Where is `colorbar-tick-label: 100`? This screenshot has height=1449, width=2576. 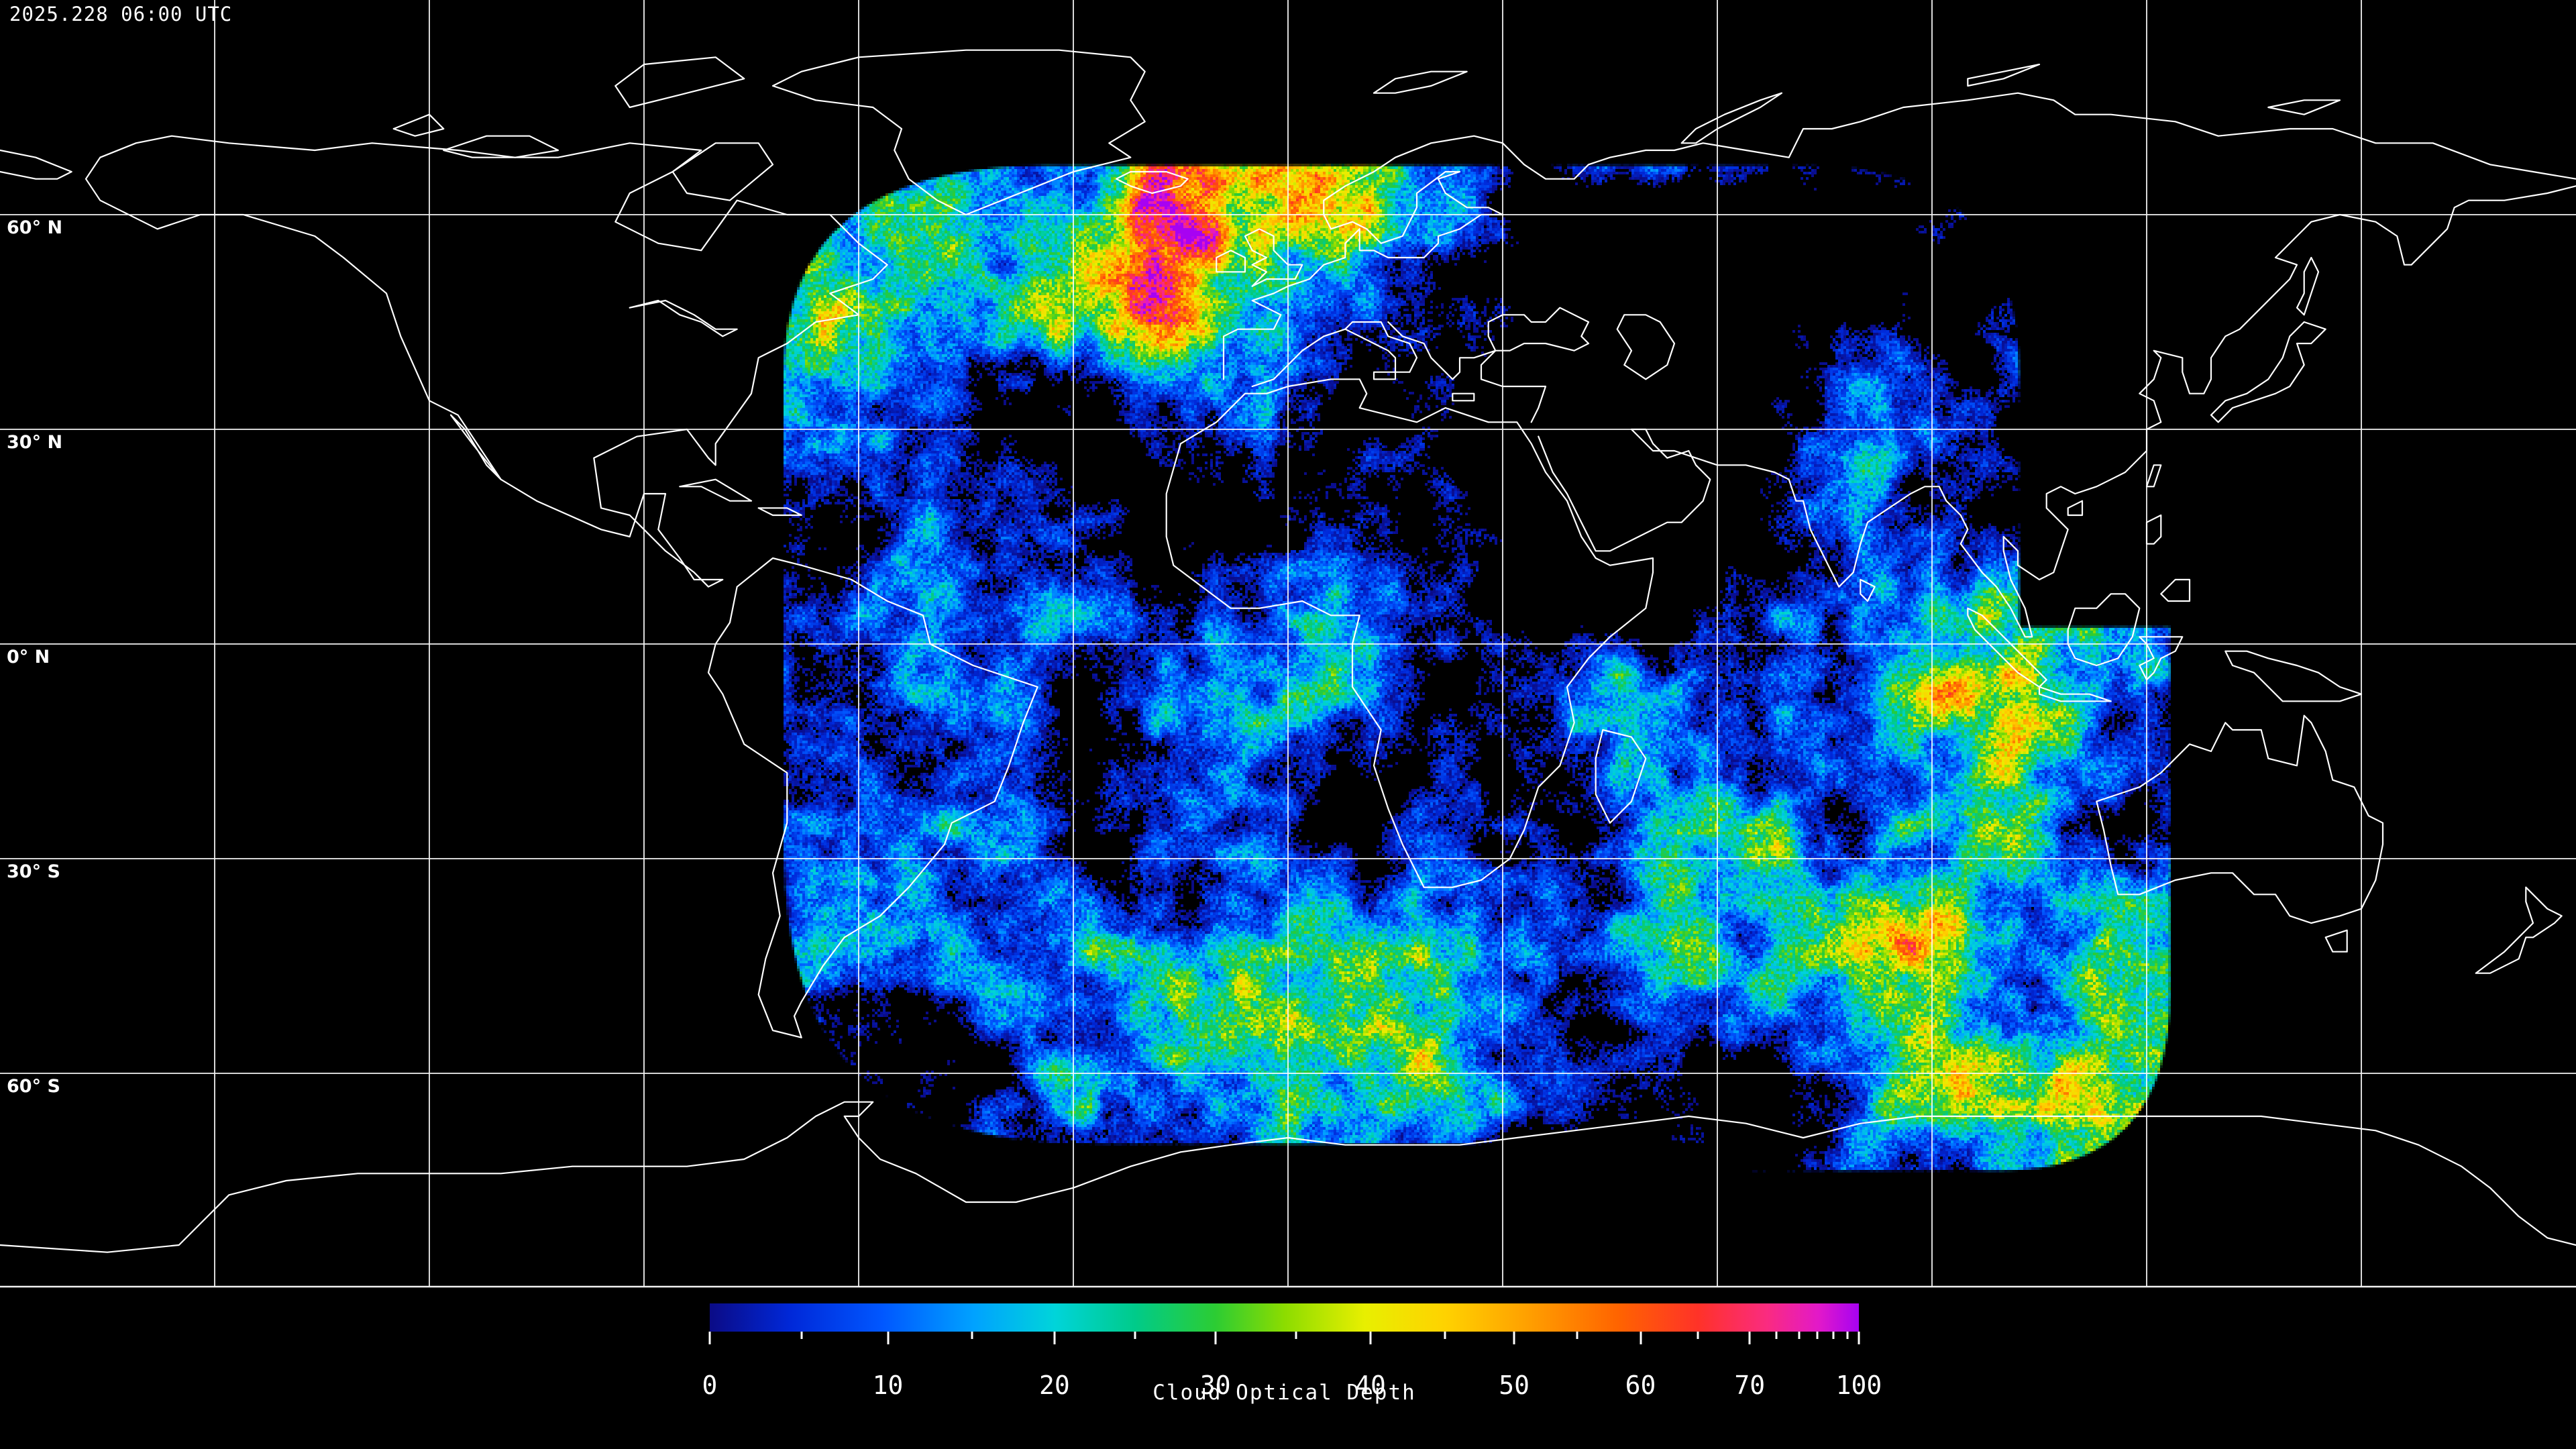
colorbar-tick-label: 100 is located at coordinates (1858, 1385).